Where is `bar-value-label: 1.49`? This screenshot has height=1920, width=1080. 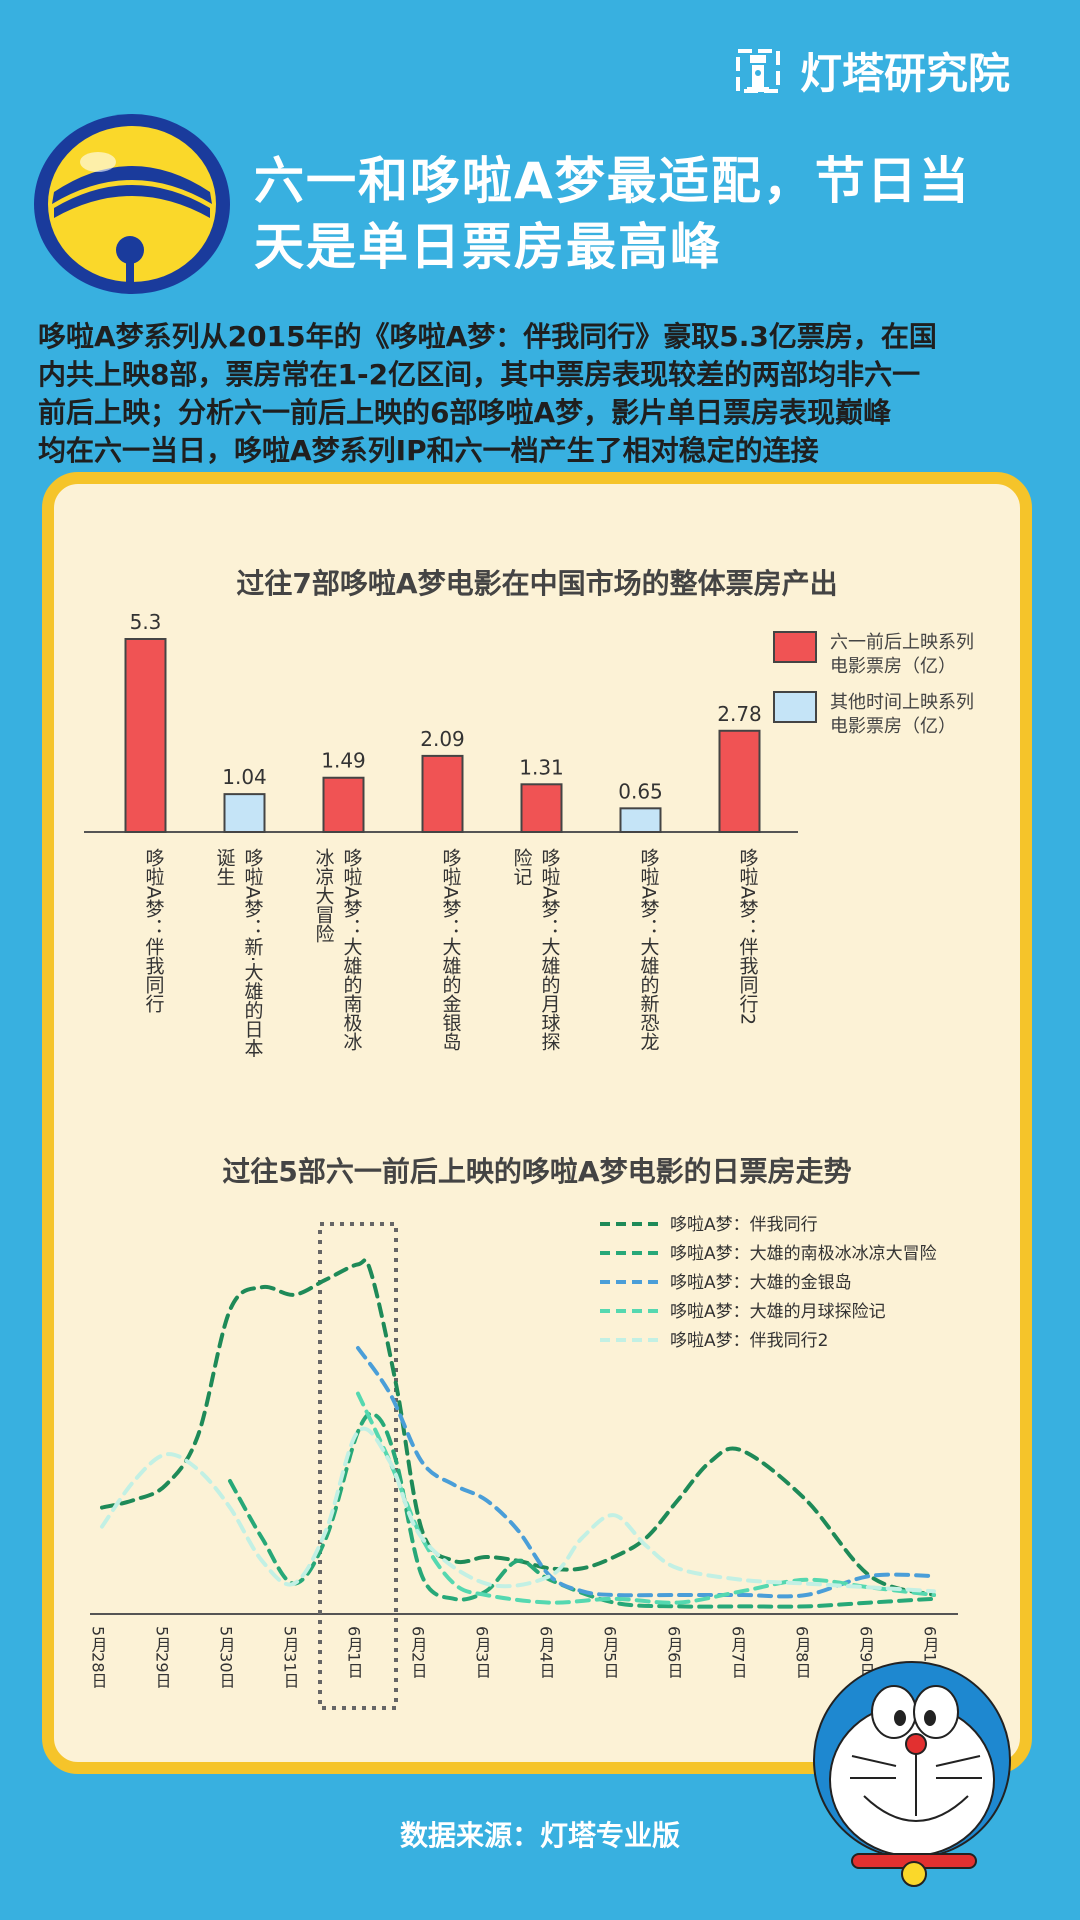
bar-value-label: 1.49 is located at coordinates (343, 761).